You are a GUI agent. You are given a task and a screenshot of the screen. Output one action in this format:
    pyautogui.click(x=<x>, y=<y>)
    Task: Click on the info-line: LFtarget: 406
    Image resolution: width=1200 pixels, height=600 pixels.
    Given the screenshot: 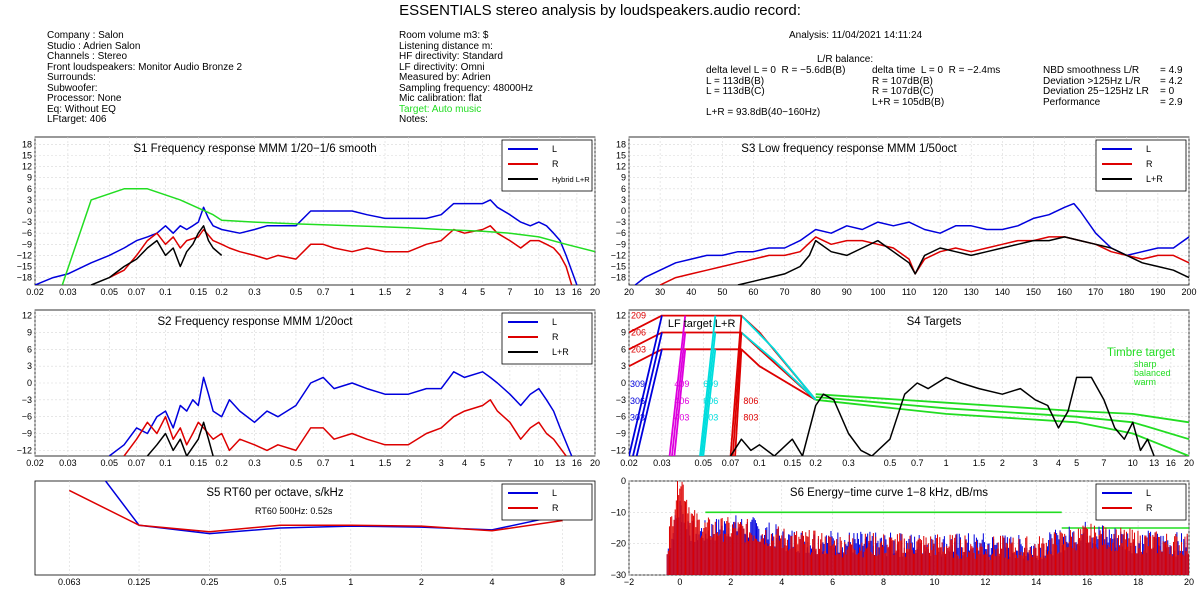 What is the action you would take?
    pyautogui.click(x=77, y=119)
    